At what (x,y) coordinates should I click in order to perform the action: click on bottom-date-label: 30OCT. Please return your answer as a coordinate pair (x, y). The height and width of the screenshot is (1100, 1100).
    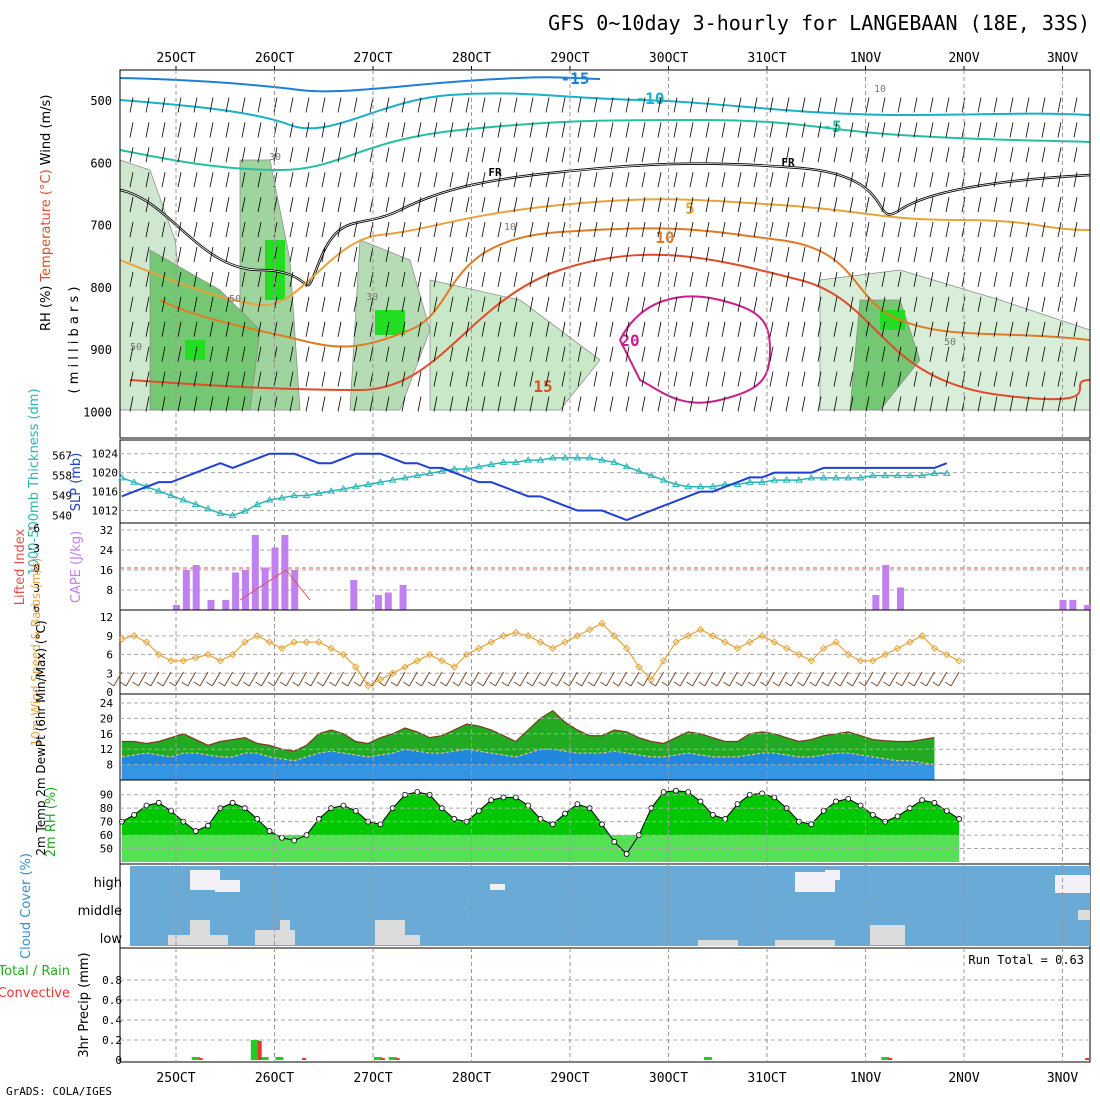
    Looking at the image, I should click on (668, 1078).